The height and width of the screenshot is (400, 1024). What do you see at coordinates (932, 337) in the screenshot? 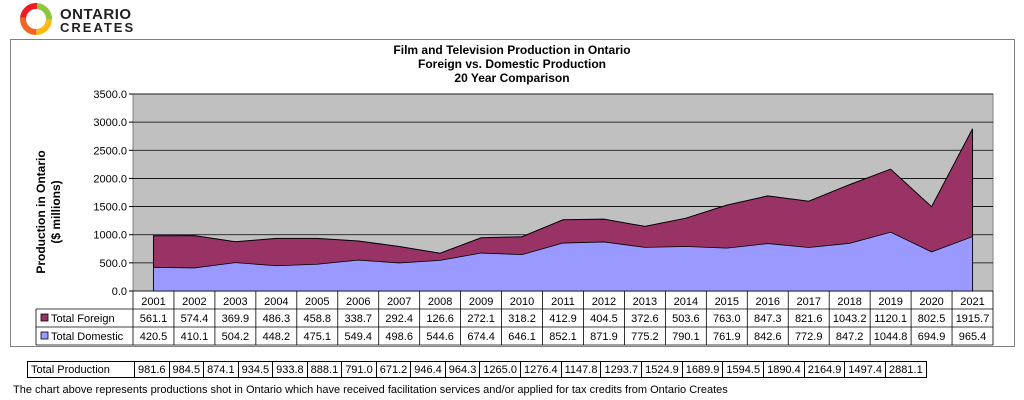
I see `data-label: 694.9` at bounding box center [932, 337].